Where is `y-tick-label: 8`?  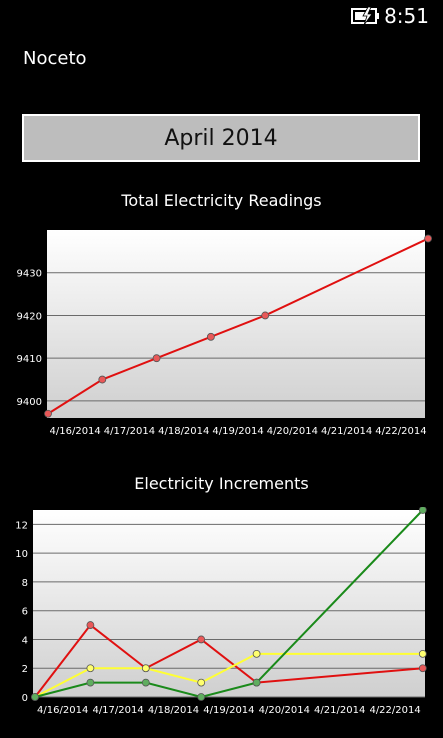 y-tick-label: 8 is located at coordinates (25, 583).